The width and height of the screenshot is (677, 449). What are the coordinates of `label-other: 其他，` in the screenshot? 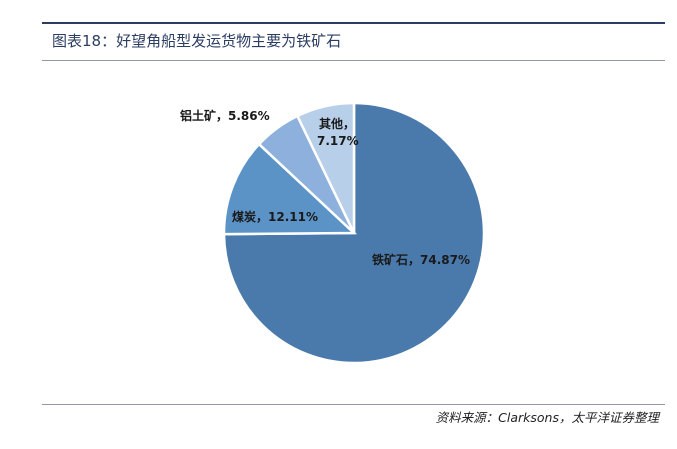 It's located at (337, 123).